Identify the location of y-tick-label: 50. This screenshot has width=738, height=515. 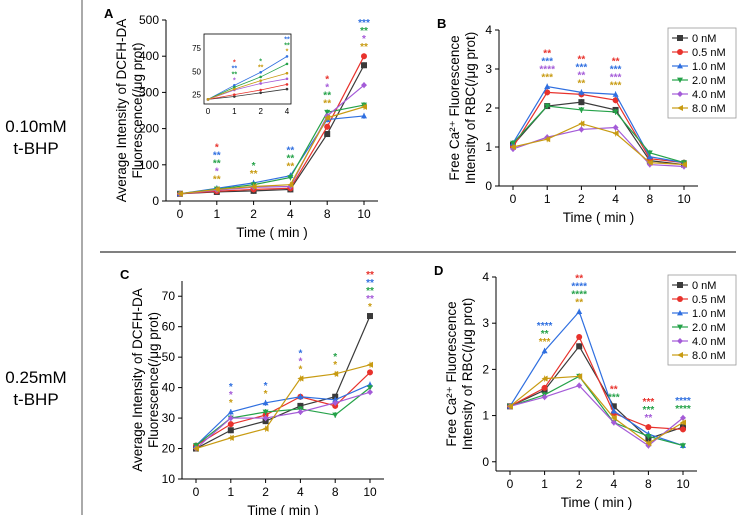
(169, 357).